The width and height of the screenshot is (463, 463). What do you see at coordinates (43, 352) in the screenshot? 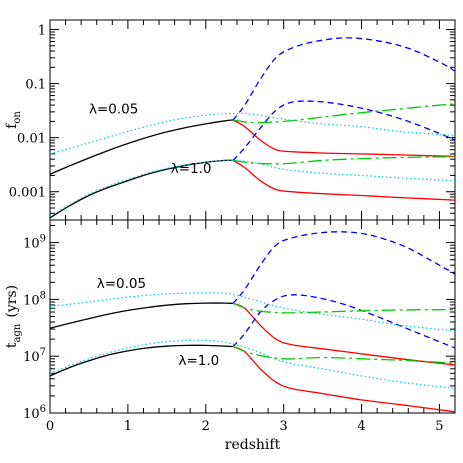
I see `y-tick-exponent: 7` at bounding box center [43, 352].